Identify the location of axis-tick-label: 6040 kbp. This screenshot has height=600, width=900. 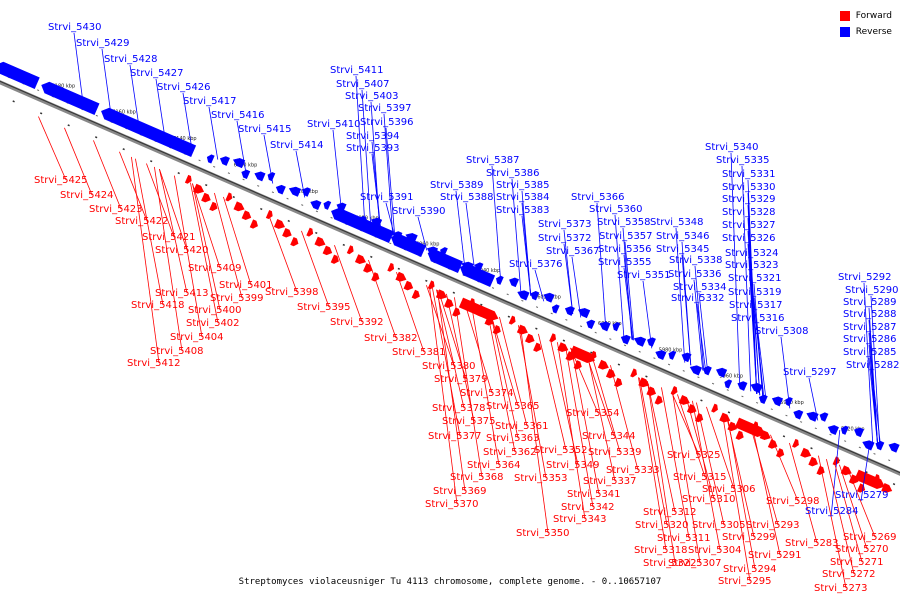
(489, 271).